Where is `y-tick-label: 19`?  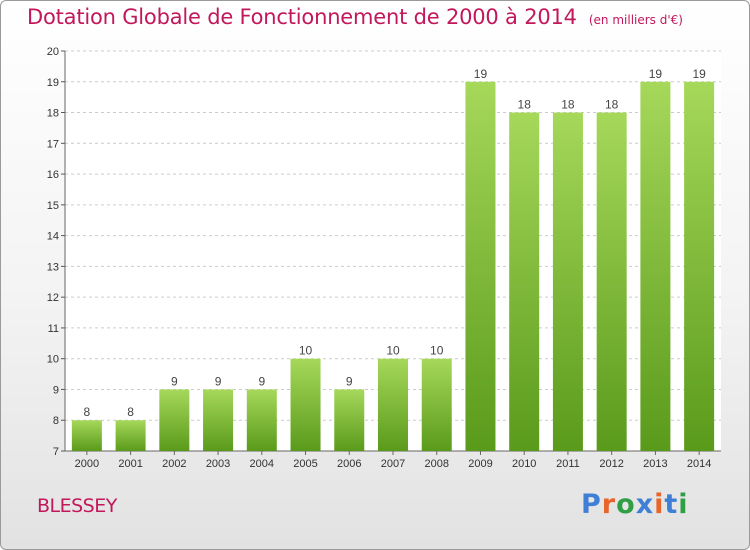
y-tick-label: 19 is located at coordinates (53, 83).